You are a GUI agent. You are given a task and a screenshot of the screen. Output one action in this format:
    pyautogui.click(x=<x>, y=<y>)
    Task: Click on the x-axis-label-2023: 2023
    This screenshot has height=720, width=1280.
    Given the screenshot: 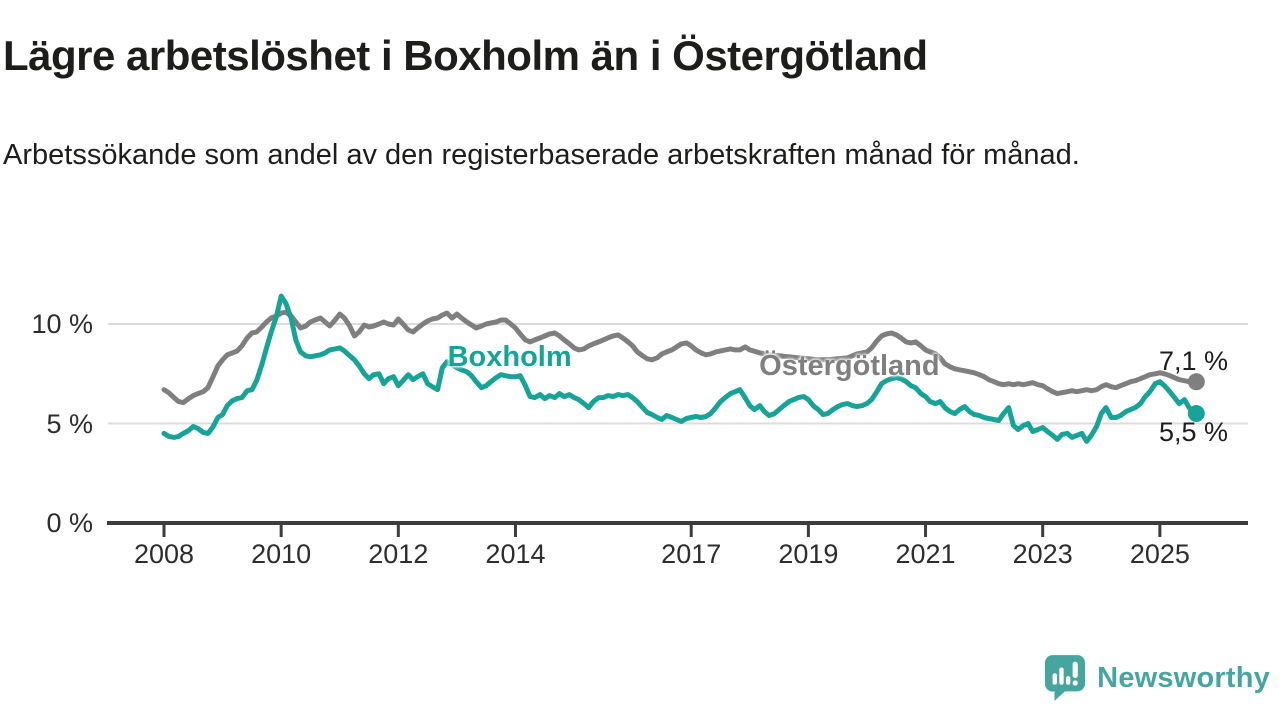 What is the action you would take?
    pyautogui.click(x=1042, y=554)
    